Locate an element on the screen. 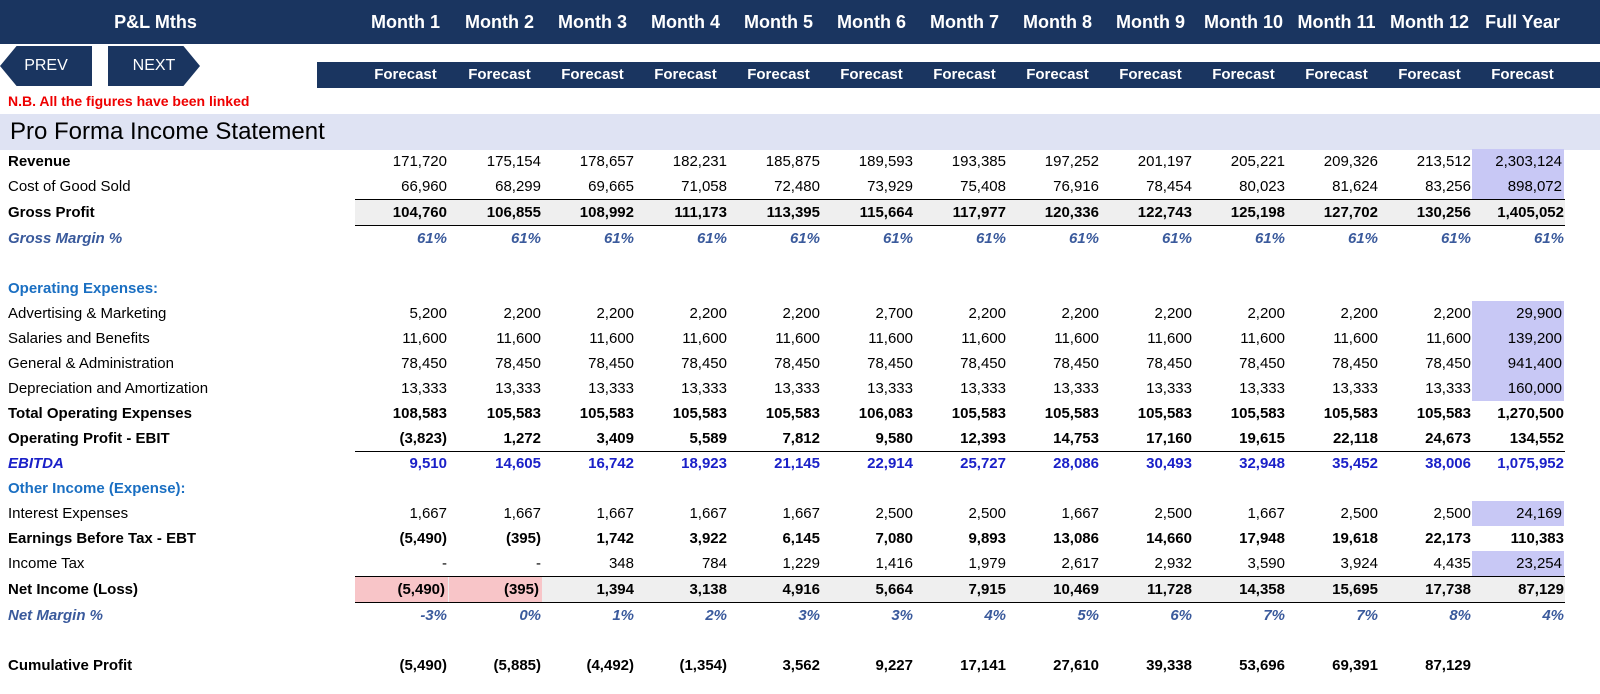  cell-ebt-fy: 110,383 is located at coordinates (1537, 538).